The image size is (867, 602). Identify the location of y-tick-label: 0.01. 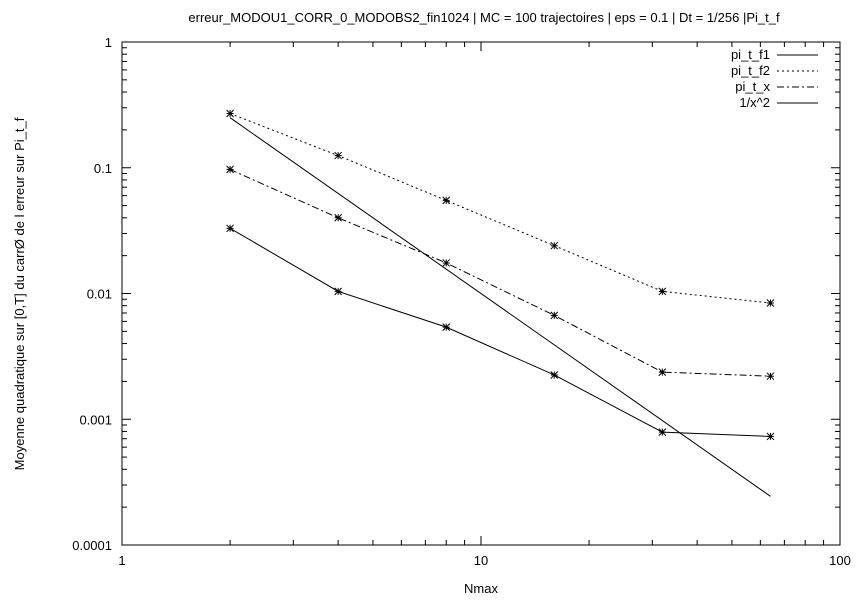
(99, 294).